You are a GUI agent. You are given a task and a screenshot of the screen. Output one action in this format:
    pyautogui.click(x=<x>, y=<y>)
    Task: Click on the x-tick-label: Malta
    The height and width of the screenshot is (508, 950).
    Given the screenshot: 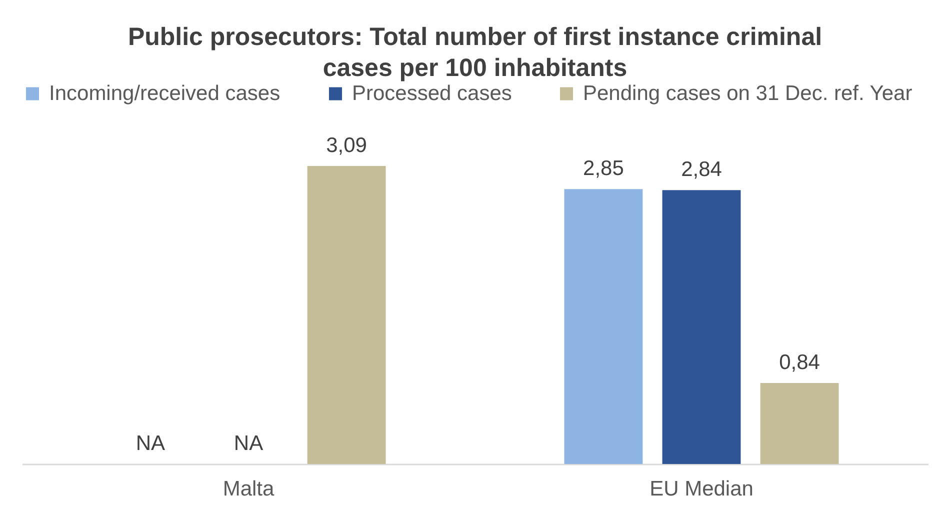 What is the action you would take?
    pyautogui.click(x=248, y=489)
    